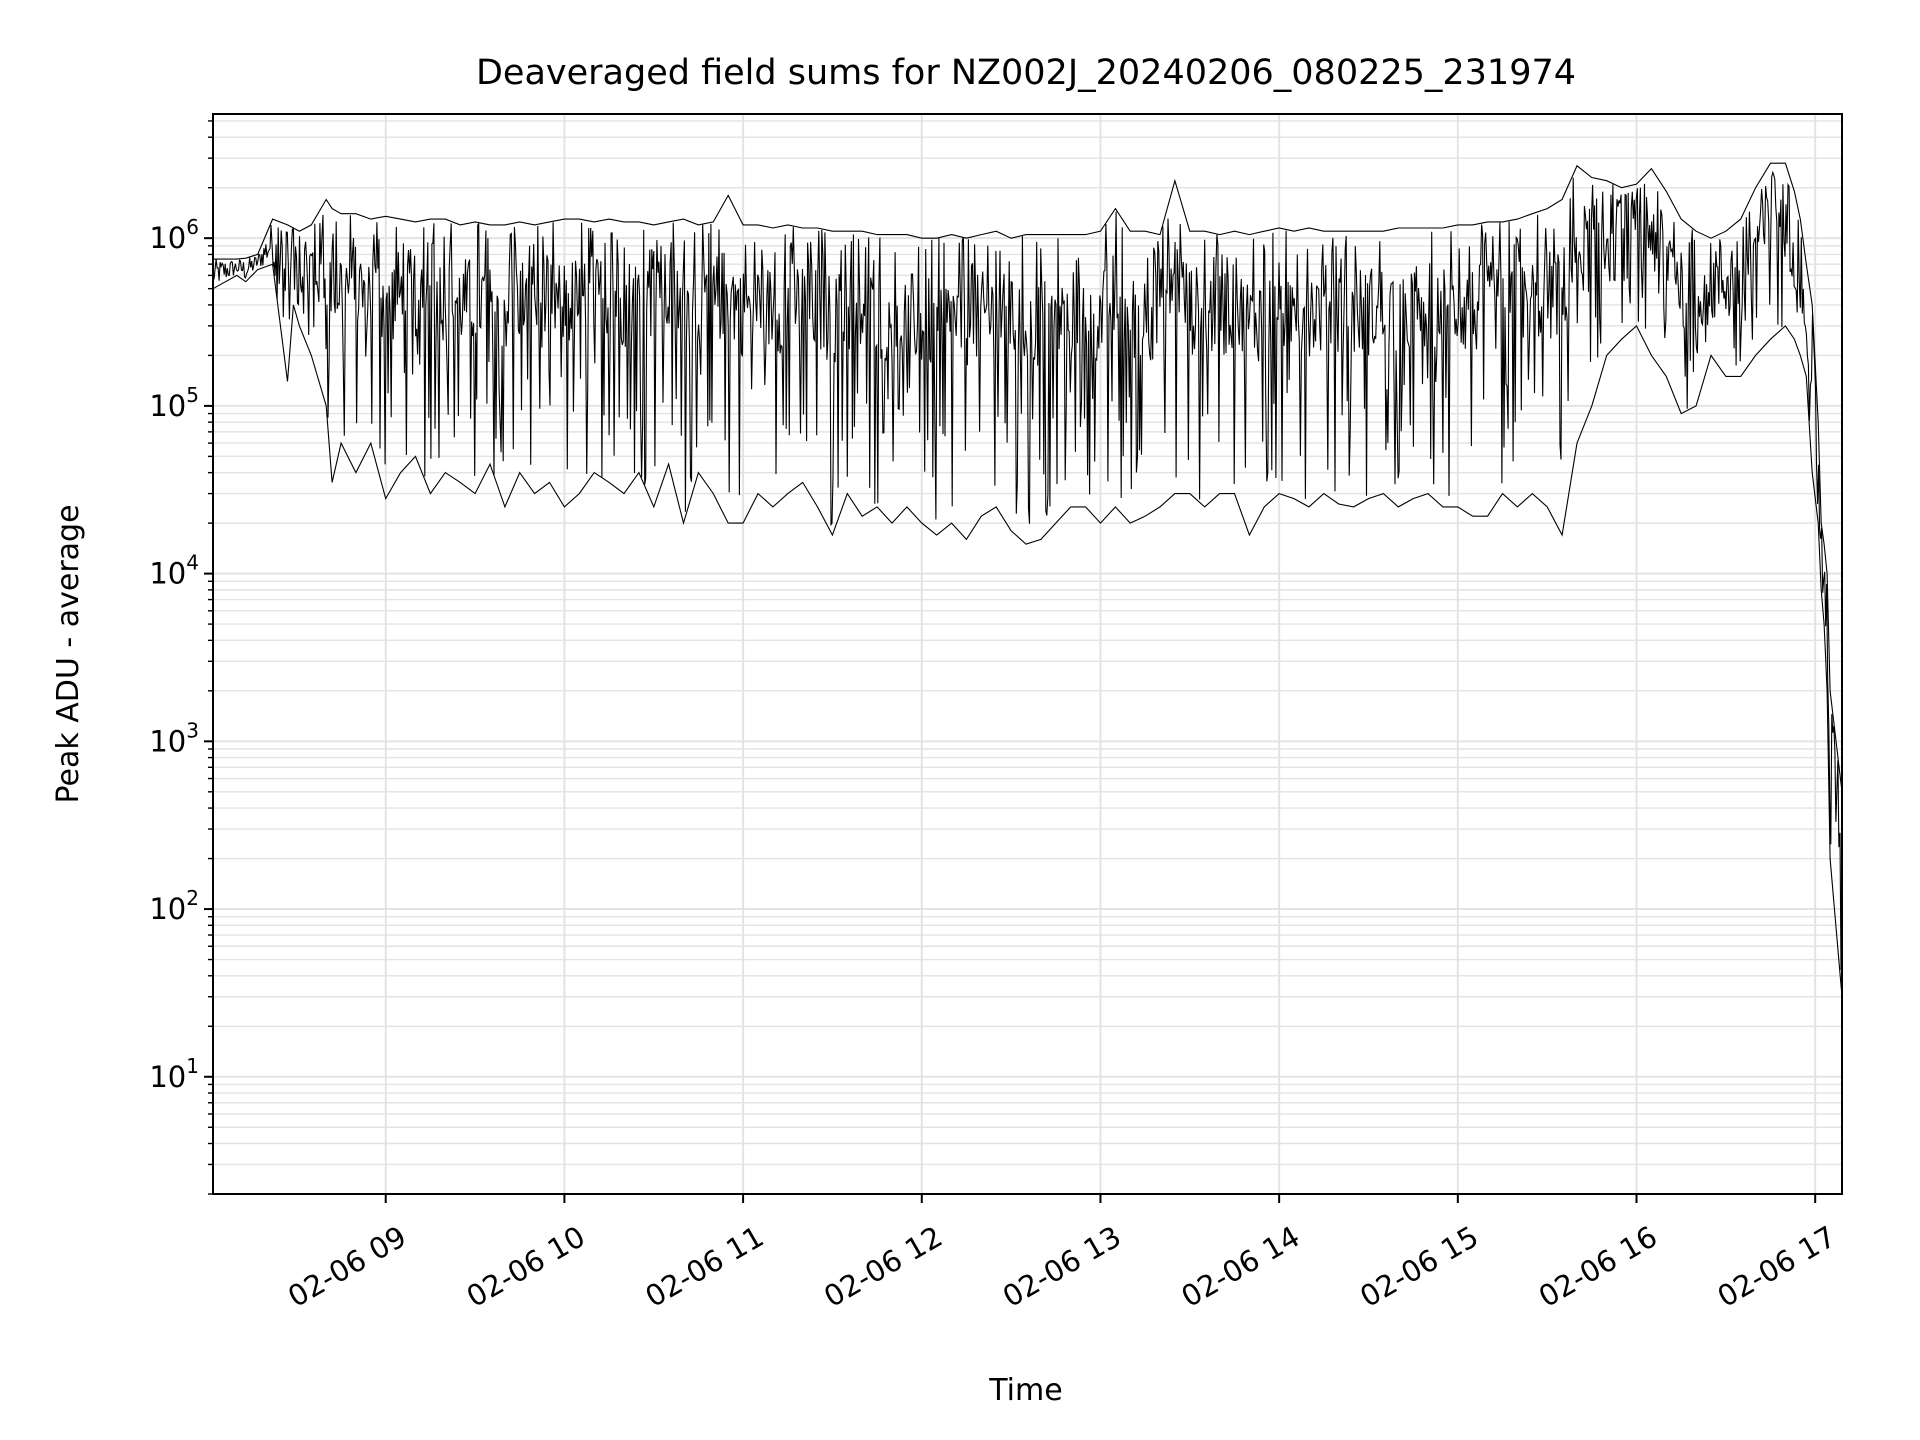 Image resolution: width=1920 pixels, height=1440 pixels. Describe the element at coordinates (174, 403) in the screenshot. I see `y-tick-label: 10⁵` at that location.